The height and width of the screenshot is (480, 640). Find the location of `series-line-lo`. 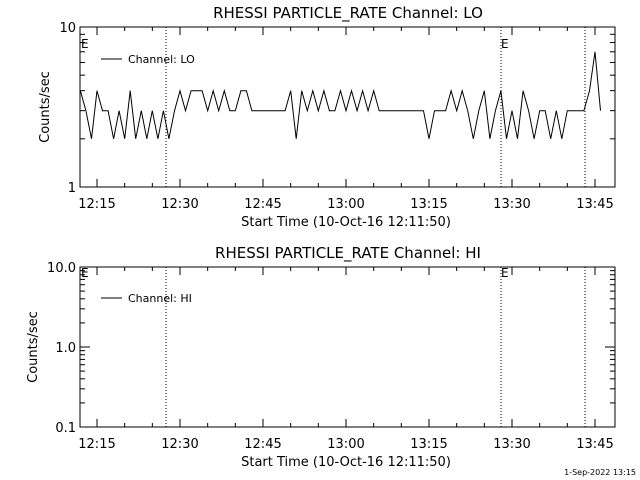

series-line-lo is located at coordinates (340, 95).